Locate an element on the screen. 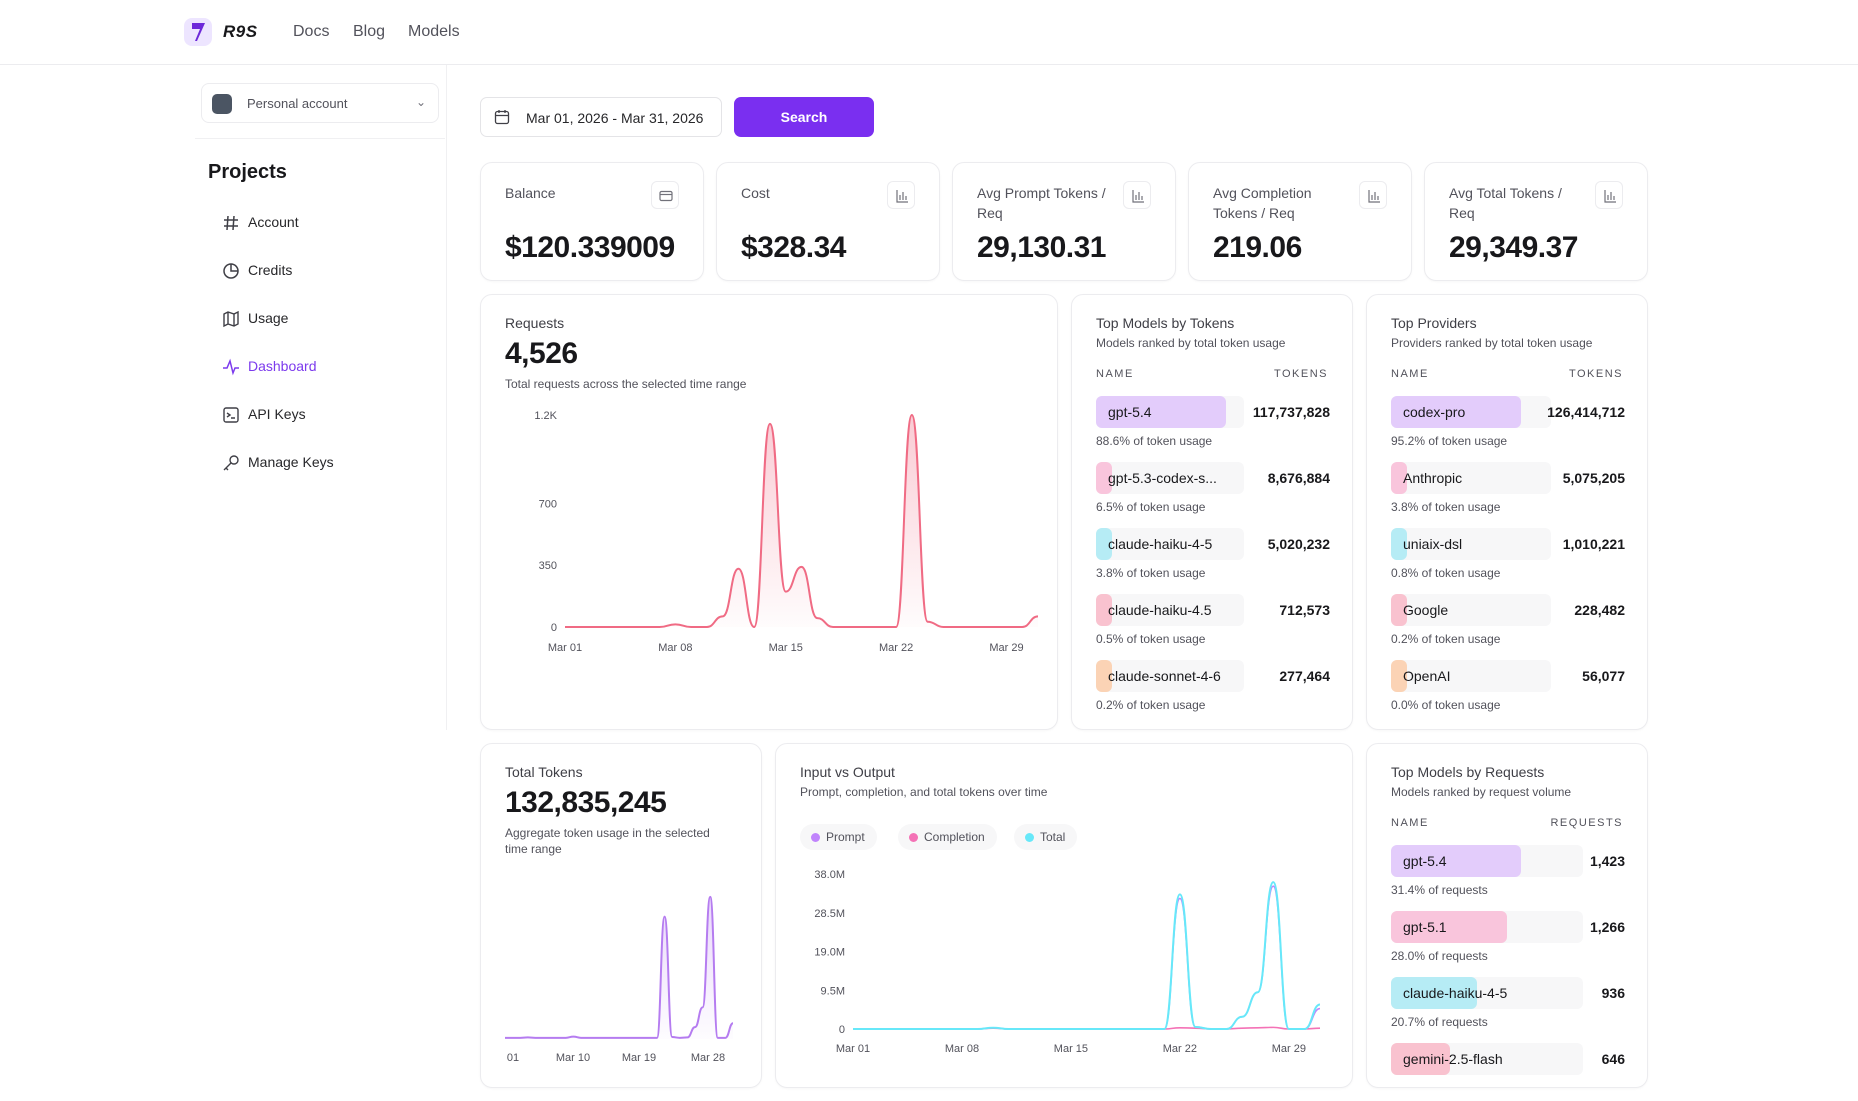  series-line-total is located at coordinates (1087, 955).